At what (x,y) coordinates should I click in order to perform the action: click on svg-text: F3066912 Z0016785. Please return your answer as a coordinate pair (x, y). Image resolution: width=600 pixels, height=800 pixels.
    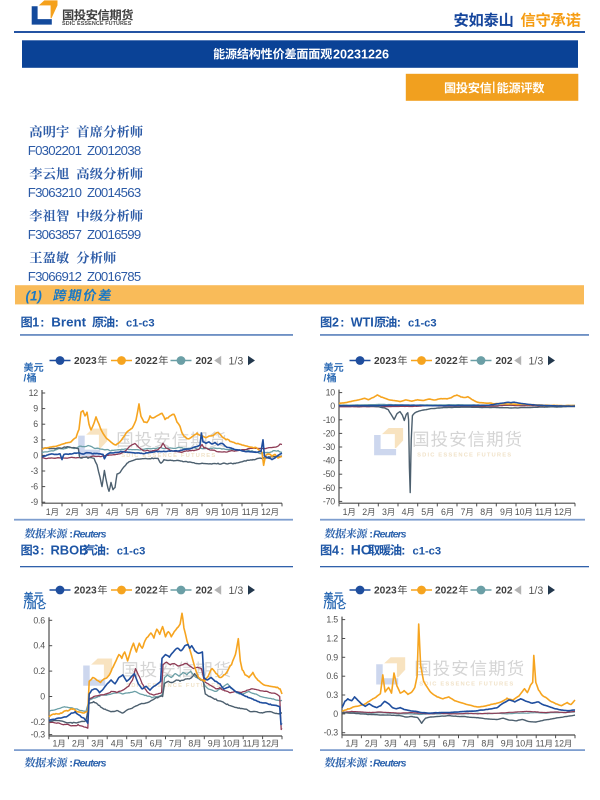
    Looking at the image, I should click on (84, 276).